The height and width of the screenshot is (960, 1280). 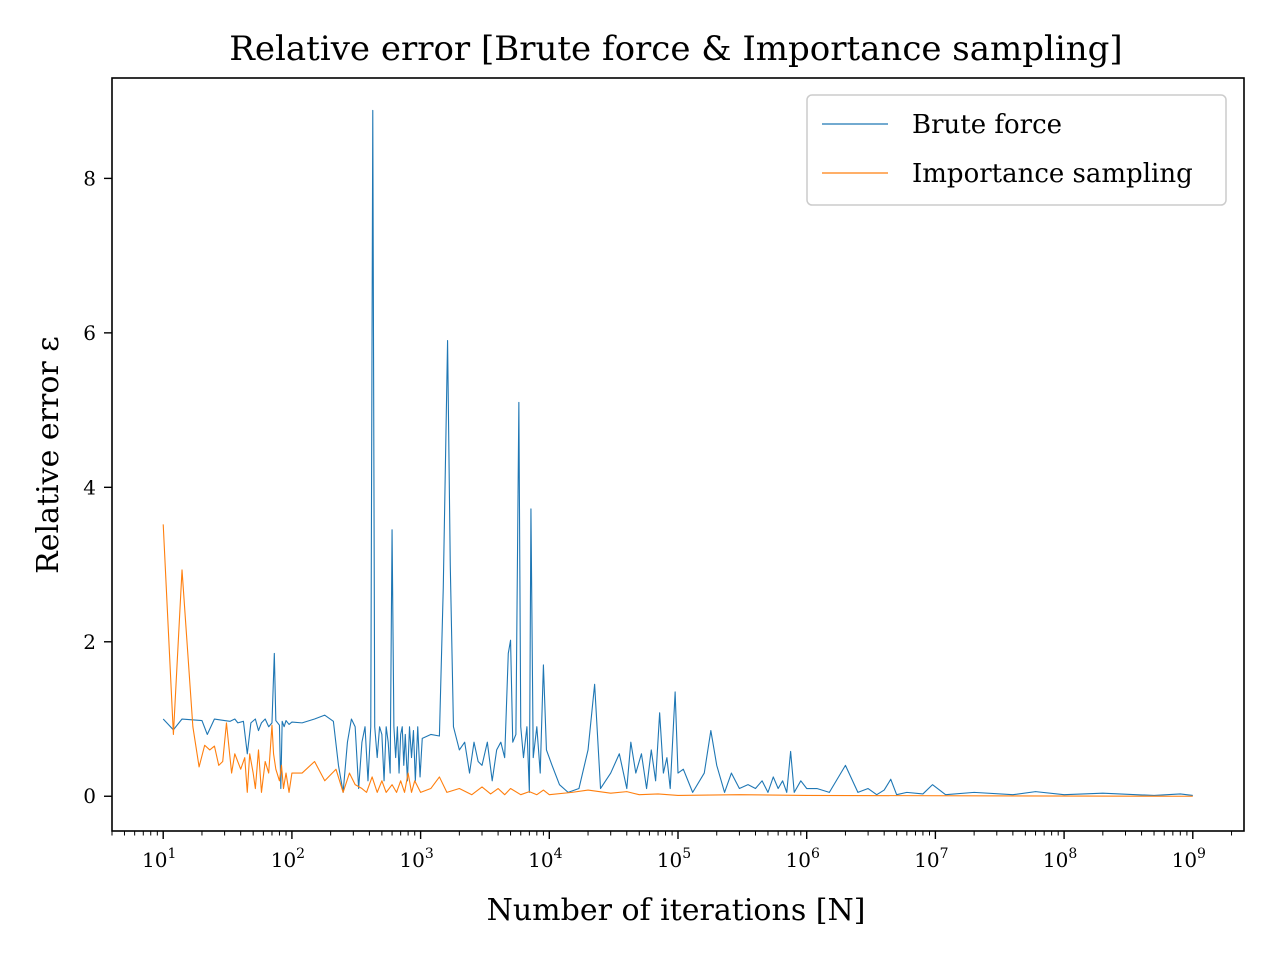 What do you see at coordinates (676, 910) in the screenshot?
I see `x-axis-label: Number of iterations [N]` at bounding box center [676, 910].